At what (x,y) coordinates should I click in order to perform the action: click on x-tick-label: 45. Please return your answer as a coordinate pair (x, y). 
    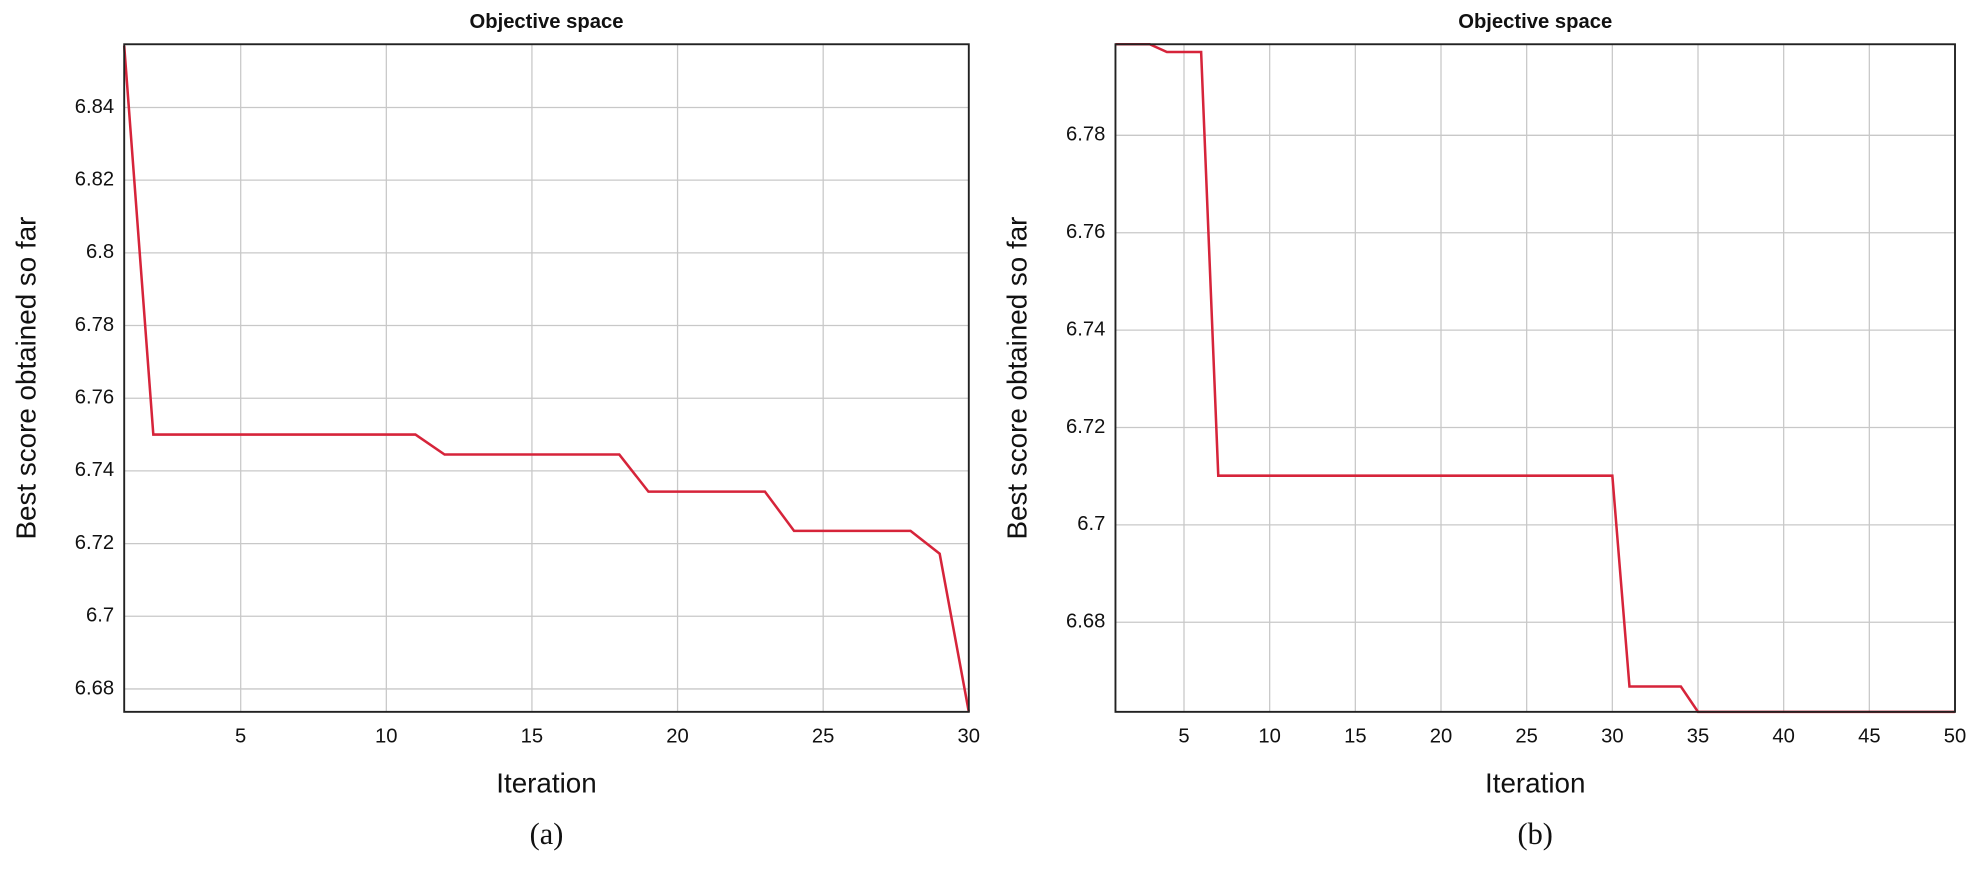
    Looking at the image, I should click on (1869, 736).